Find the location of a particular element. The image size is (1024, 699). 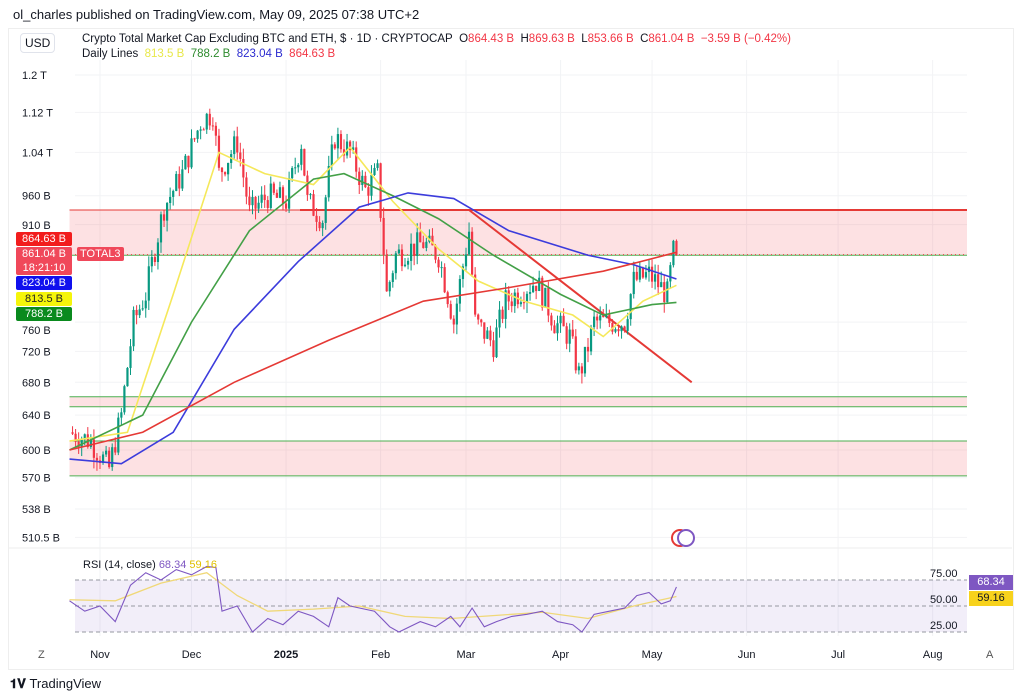

rsi-tick-label: 50.00 is located at coordinates (944, 600).